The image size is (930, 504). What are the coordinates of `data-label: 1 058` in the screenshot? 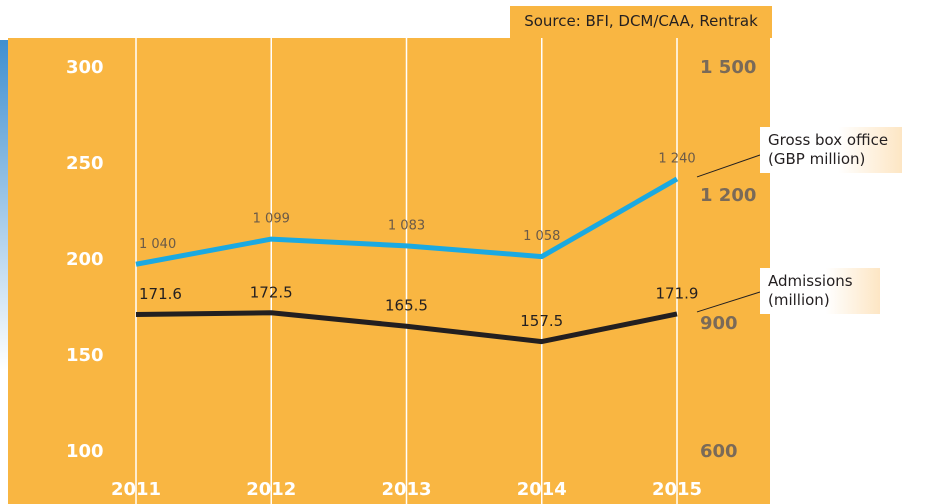 It's located at (541, 236).